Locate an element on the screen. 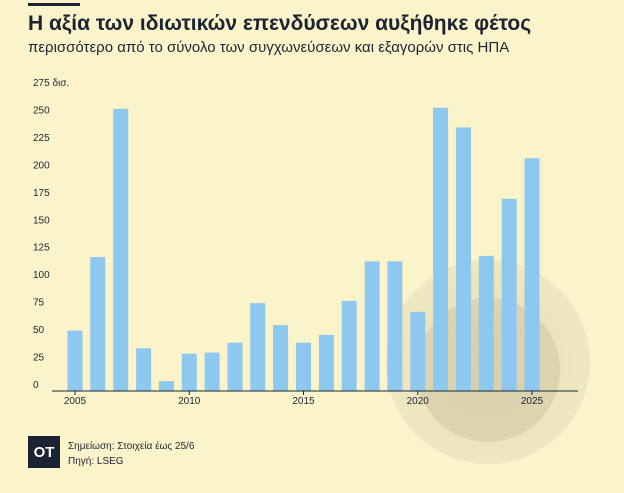  bar-2006 is located at coordinates (98, 324).